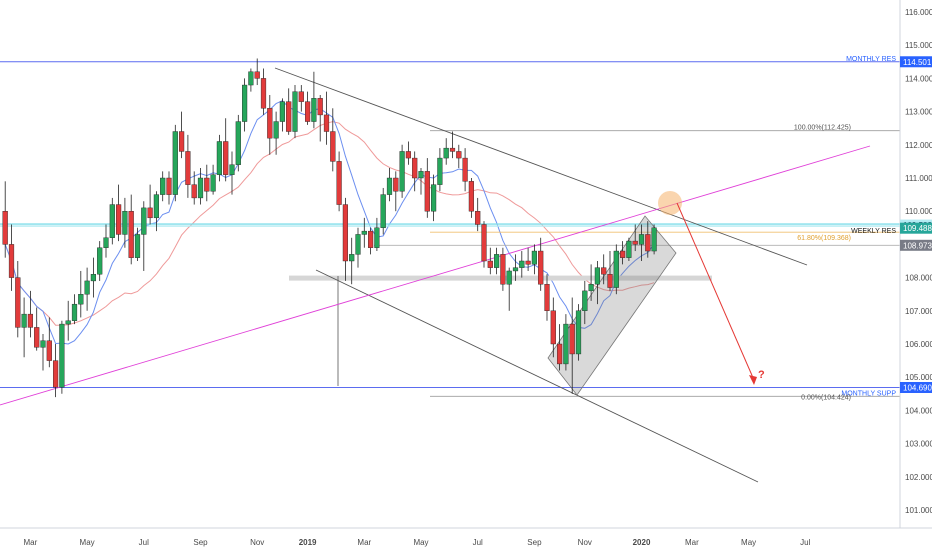  I want to click on projection-arrow-head, so click(753, 380).